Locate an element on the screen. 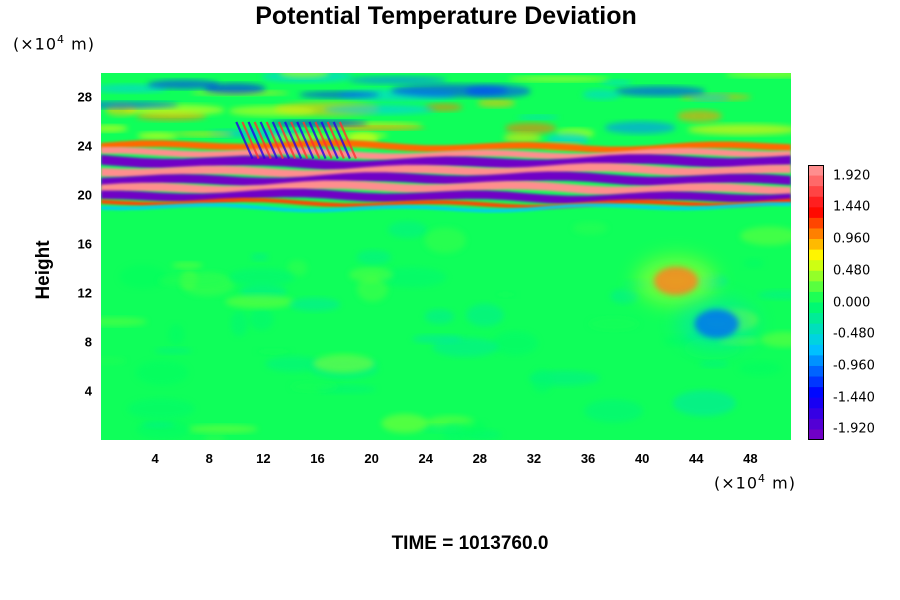 The height and width of the screenshot is (600, 900). x-tick-label: 44 is located at coordinates (696, 458).